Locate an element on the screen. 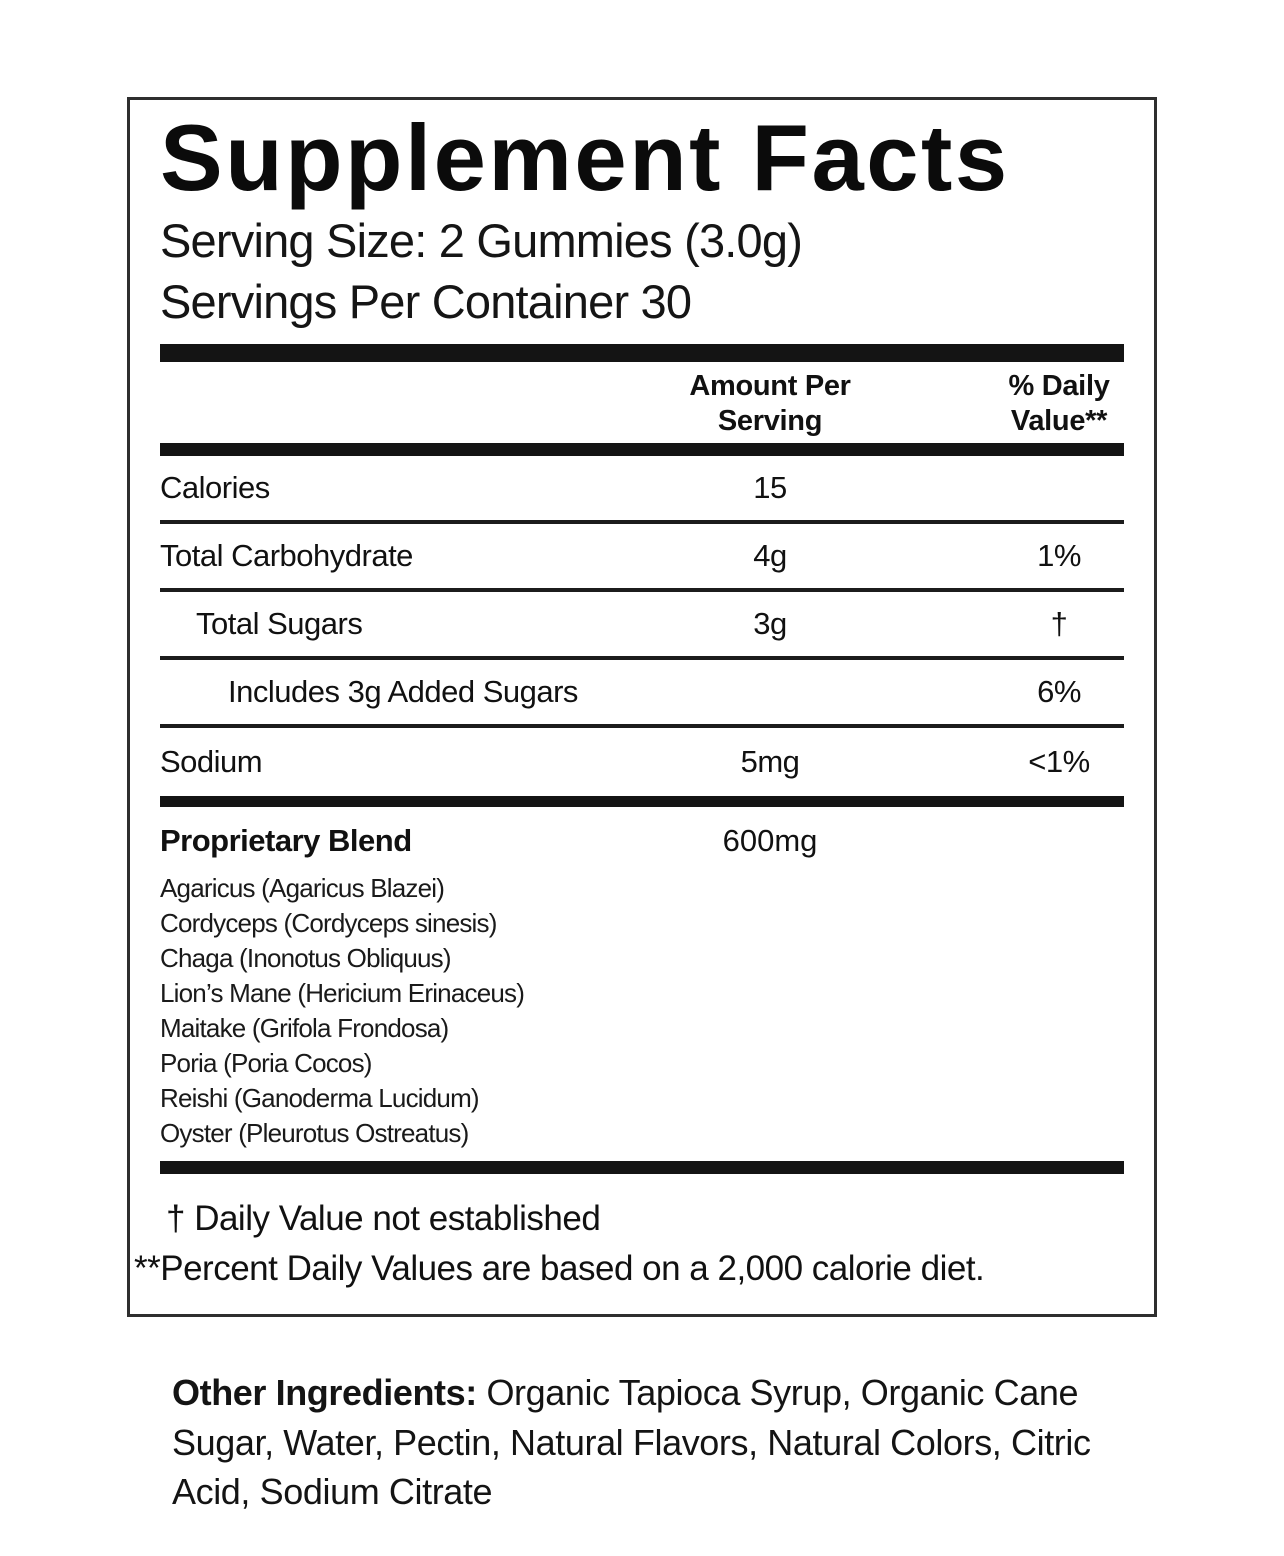  blend-ingredient: Maitake (Grifola Frondosa) is located at coordinates (304, 1027).